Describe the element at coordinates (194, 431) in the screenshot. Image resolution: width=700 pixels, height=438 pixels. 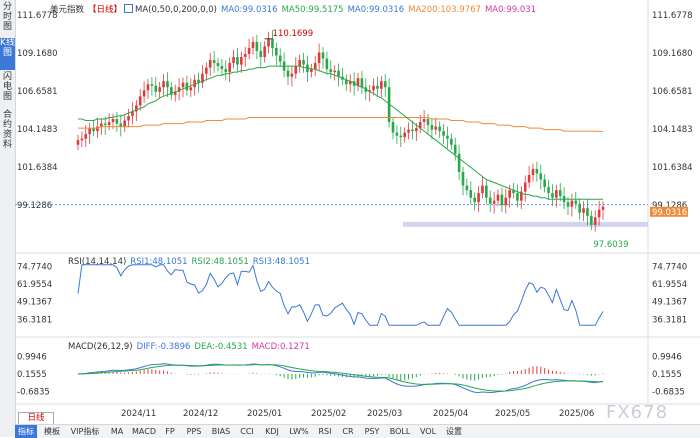
I see `toolbar-item: PPS` at that location.